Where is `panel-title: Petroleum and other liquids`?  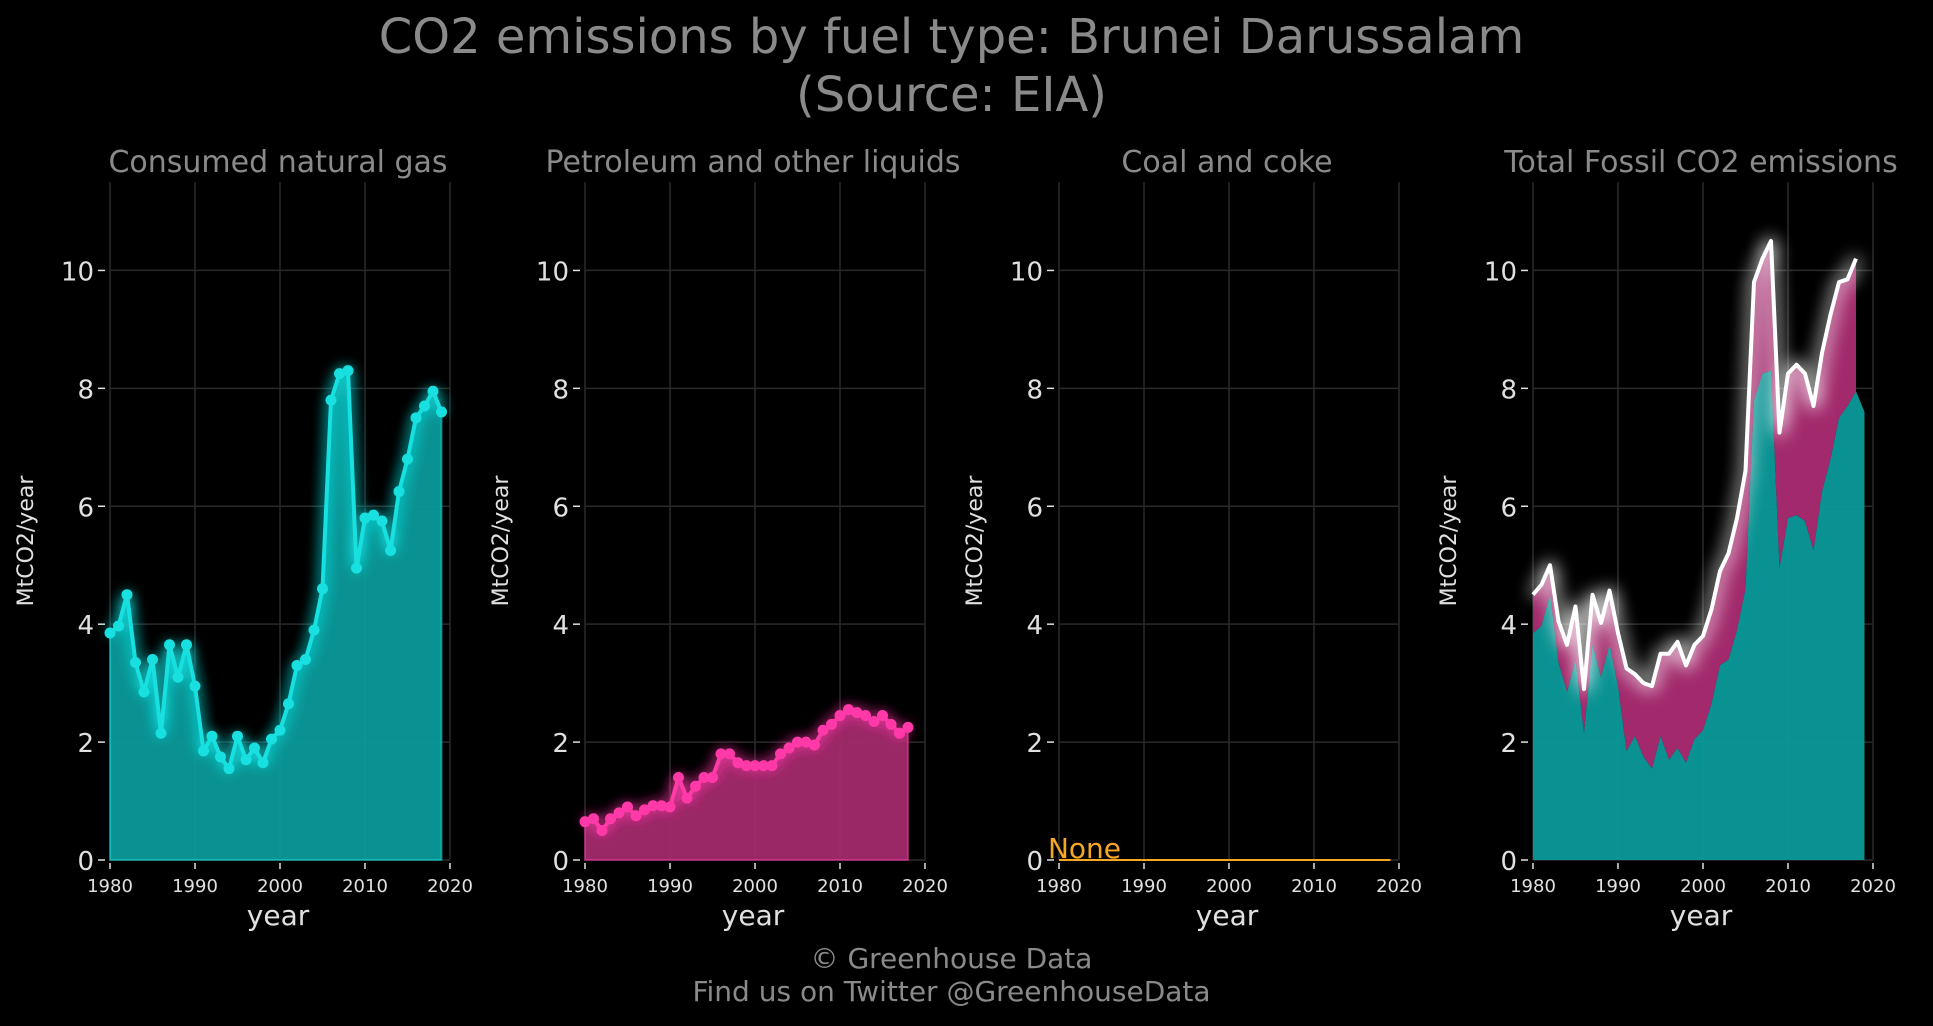
panel-title: Petroleum and other liquids is located at coordinates (752, 162).